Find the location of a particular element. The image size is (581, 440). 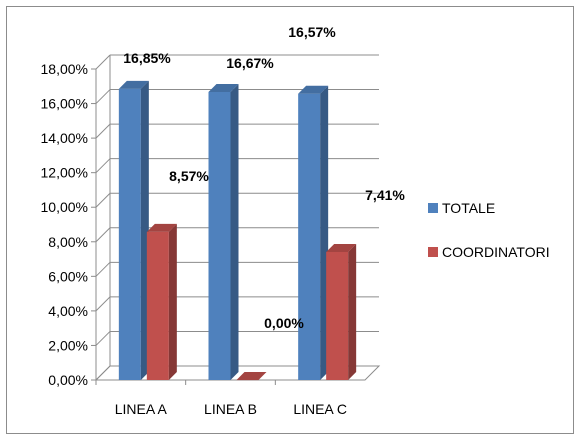

legend-swatch-totale is located at coordinates (433, 208).